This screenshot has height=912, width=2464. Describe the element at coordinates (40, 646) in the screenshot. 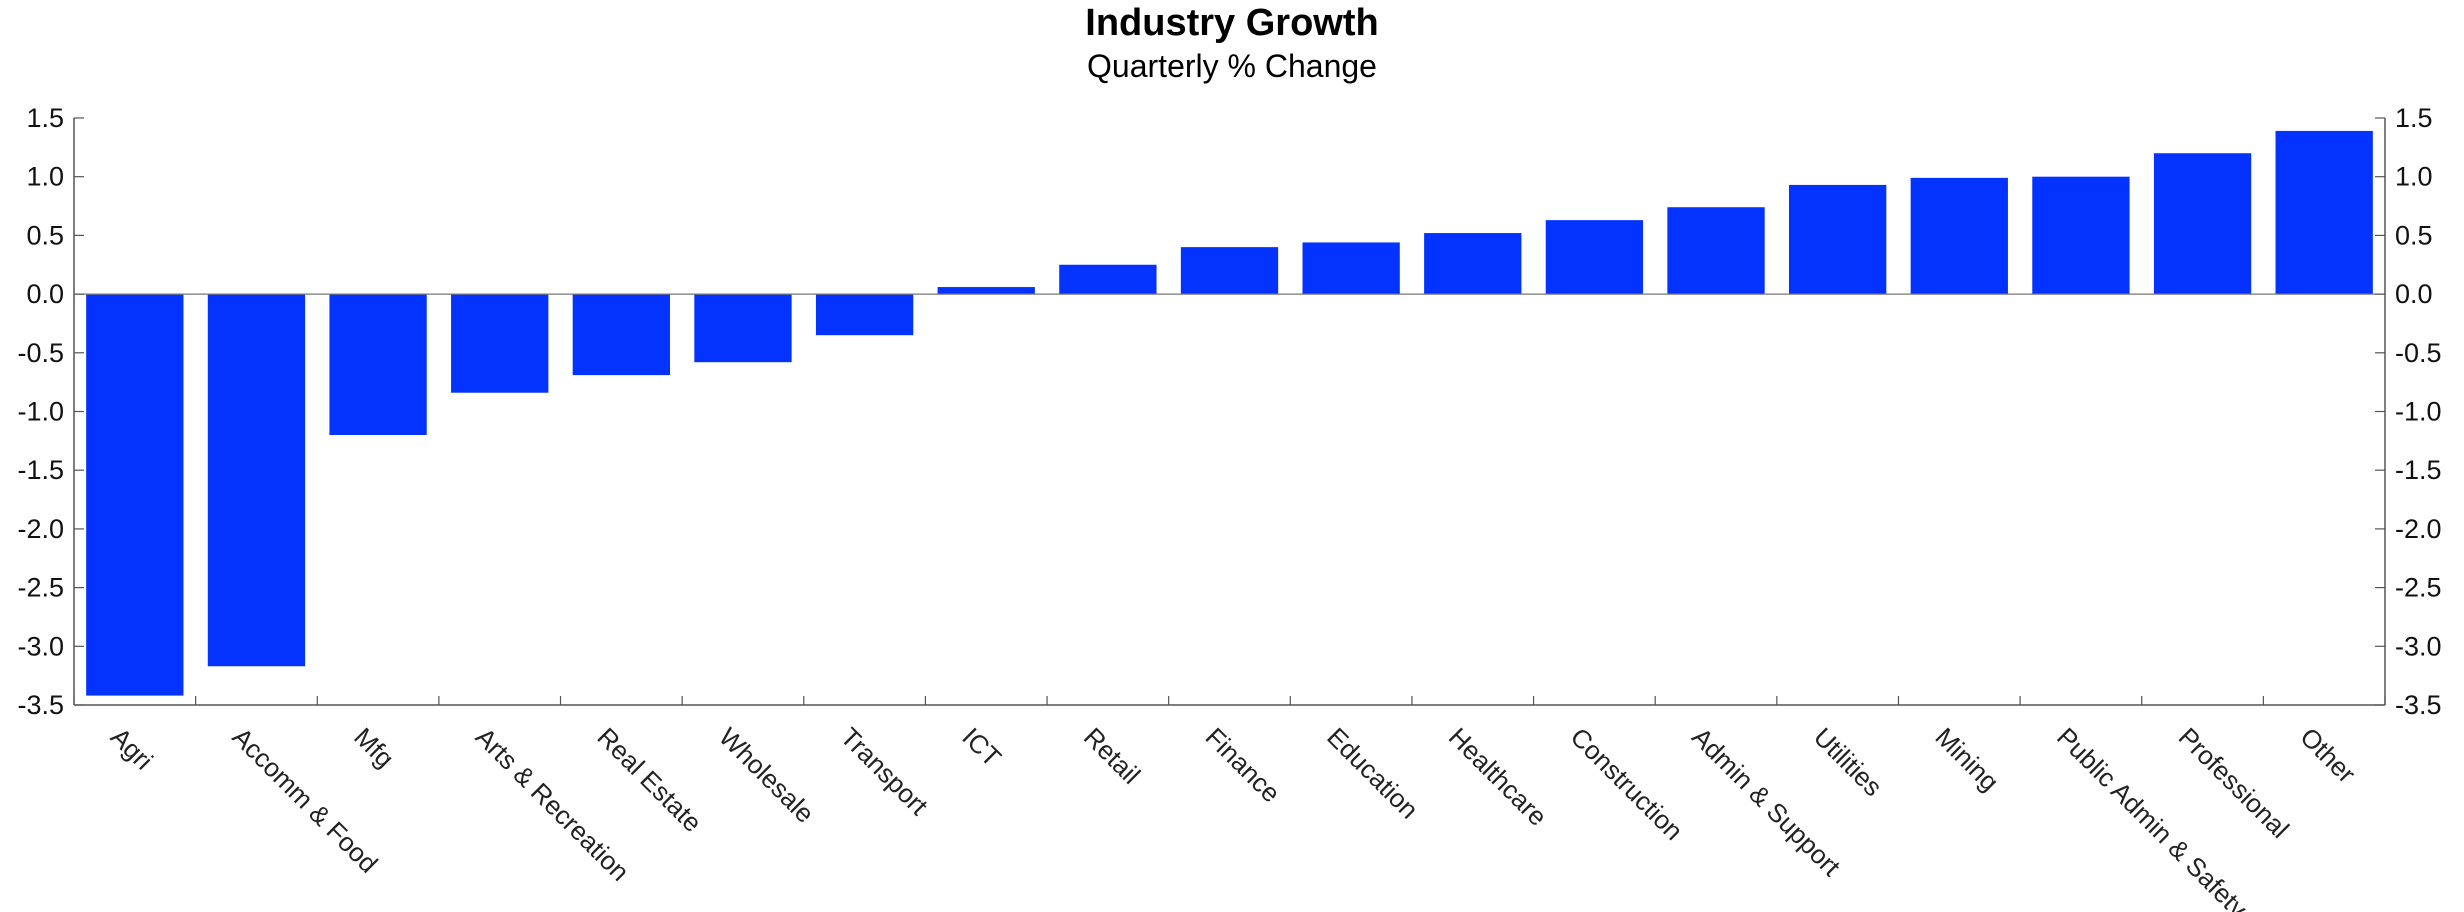

I see `y-tick-label-left: -3.0` at that location.